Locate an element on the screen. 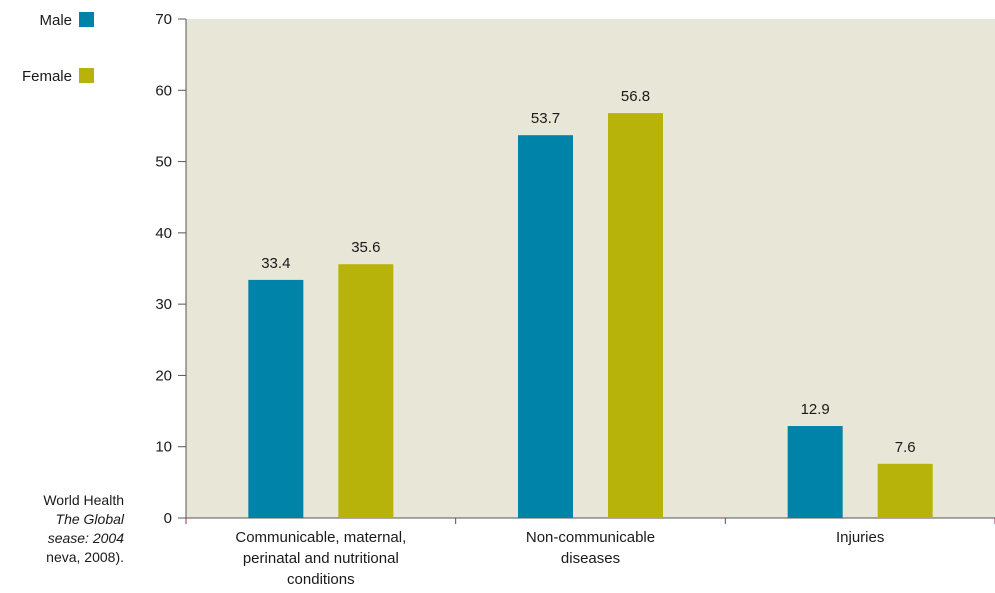  x-category-label: Injuries is located at coordinates (860, 537).